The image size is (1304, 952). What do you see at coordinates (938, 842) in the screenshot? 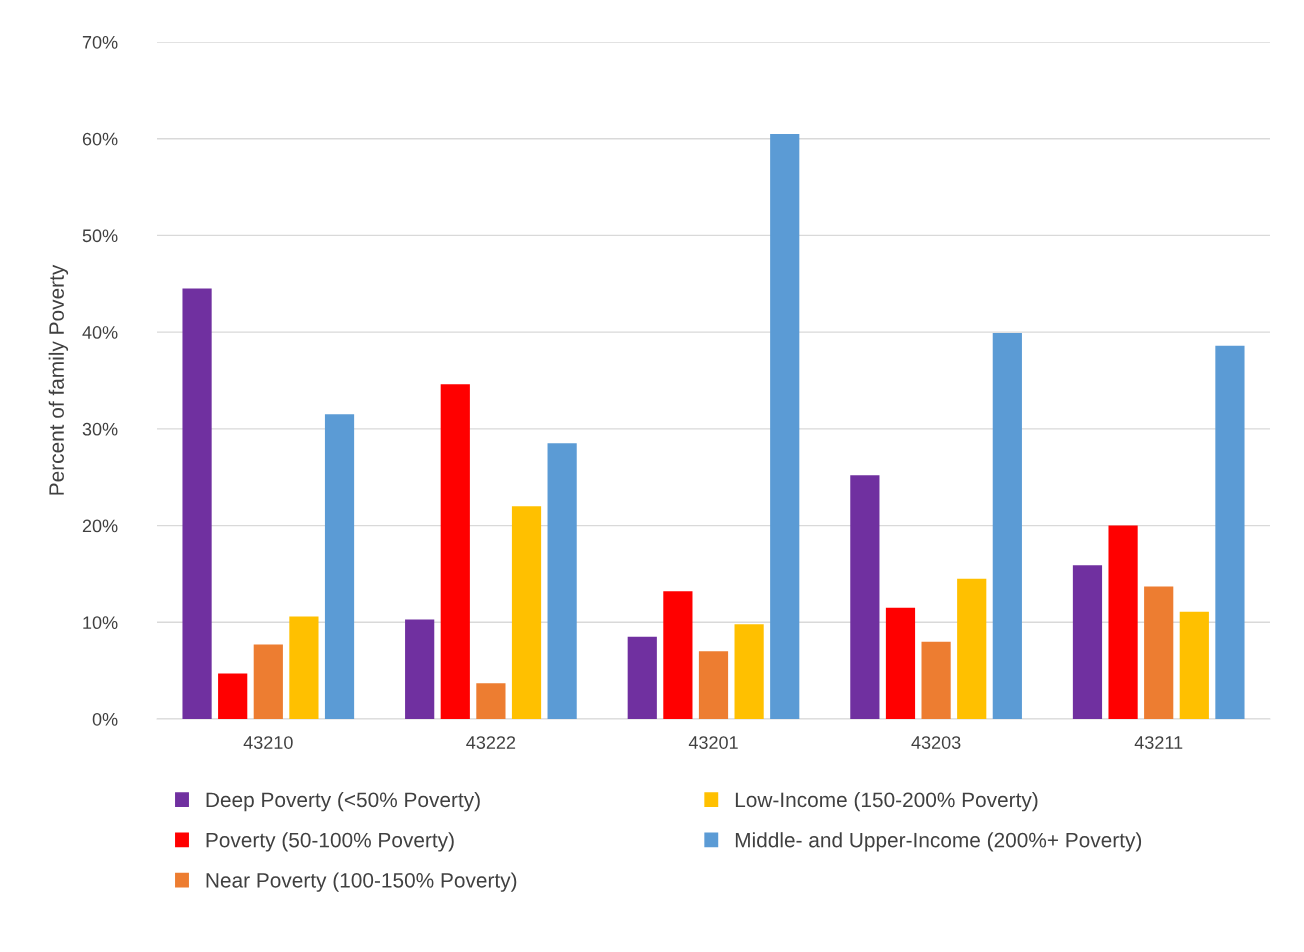
I see `legend-label: Middle- and Upper-Income (200%+ Poverty)` at bounding box center [938, 842].